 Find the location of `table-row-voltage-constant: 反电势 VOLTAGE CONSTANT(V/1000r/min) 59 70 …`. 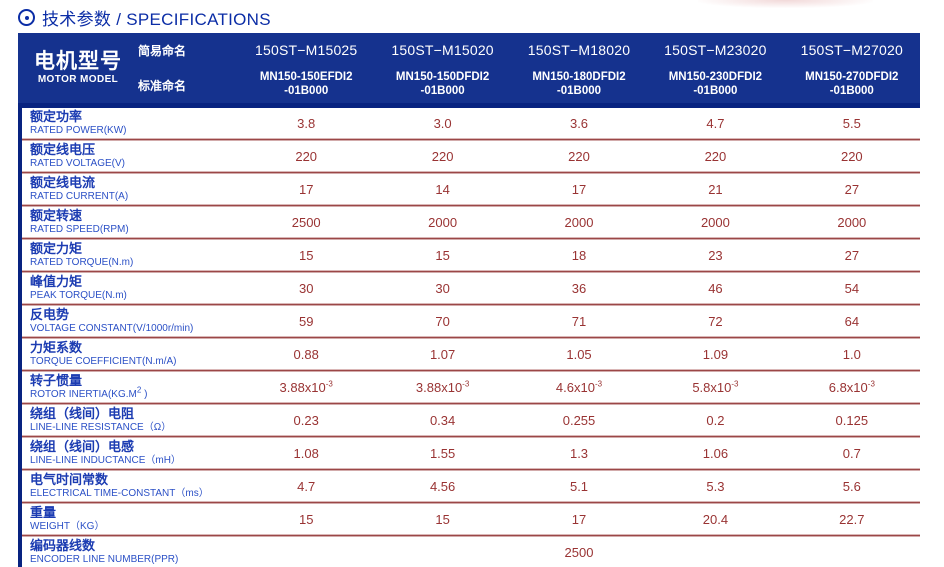

table-row-voltage-constant: 反电势 VOLTAGE CONSTANT(V/1000r/min) 59 70 … is located at coordinates (469, 321).